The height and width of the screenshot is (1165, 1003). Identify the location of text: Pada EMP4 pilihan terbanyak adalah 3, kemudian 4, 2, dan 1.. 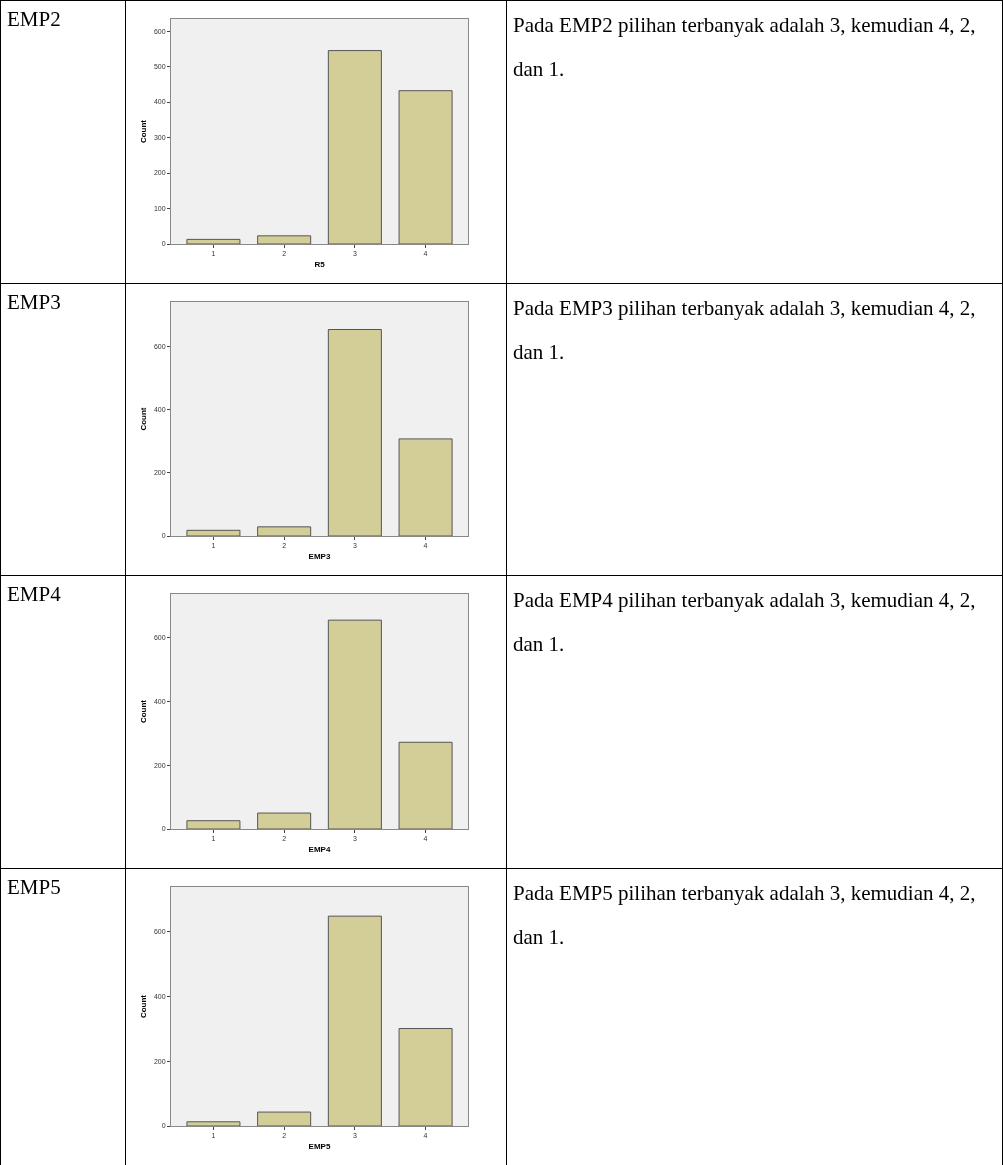
(754, 722).